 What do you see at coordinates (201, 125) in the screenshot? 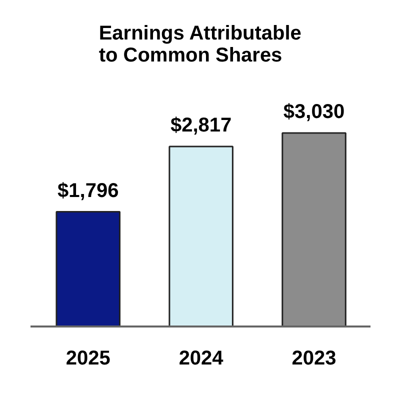
I see `data-label: $2,817` at bounding box center [201, 125].